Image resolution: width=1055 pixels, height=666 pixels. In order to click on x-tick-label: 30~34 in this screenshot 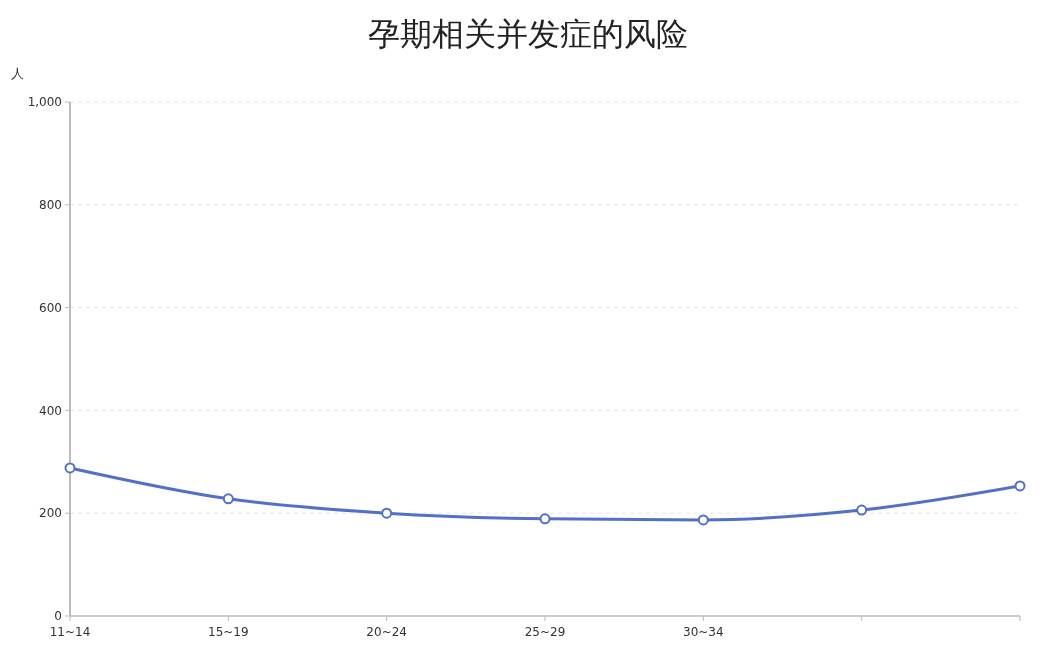, I will do `click(703, 632)`.